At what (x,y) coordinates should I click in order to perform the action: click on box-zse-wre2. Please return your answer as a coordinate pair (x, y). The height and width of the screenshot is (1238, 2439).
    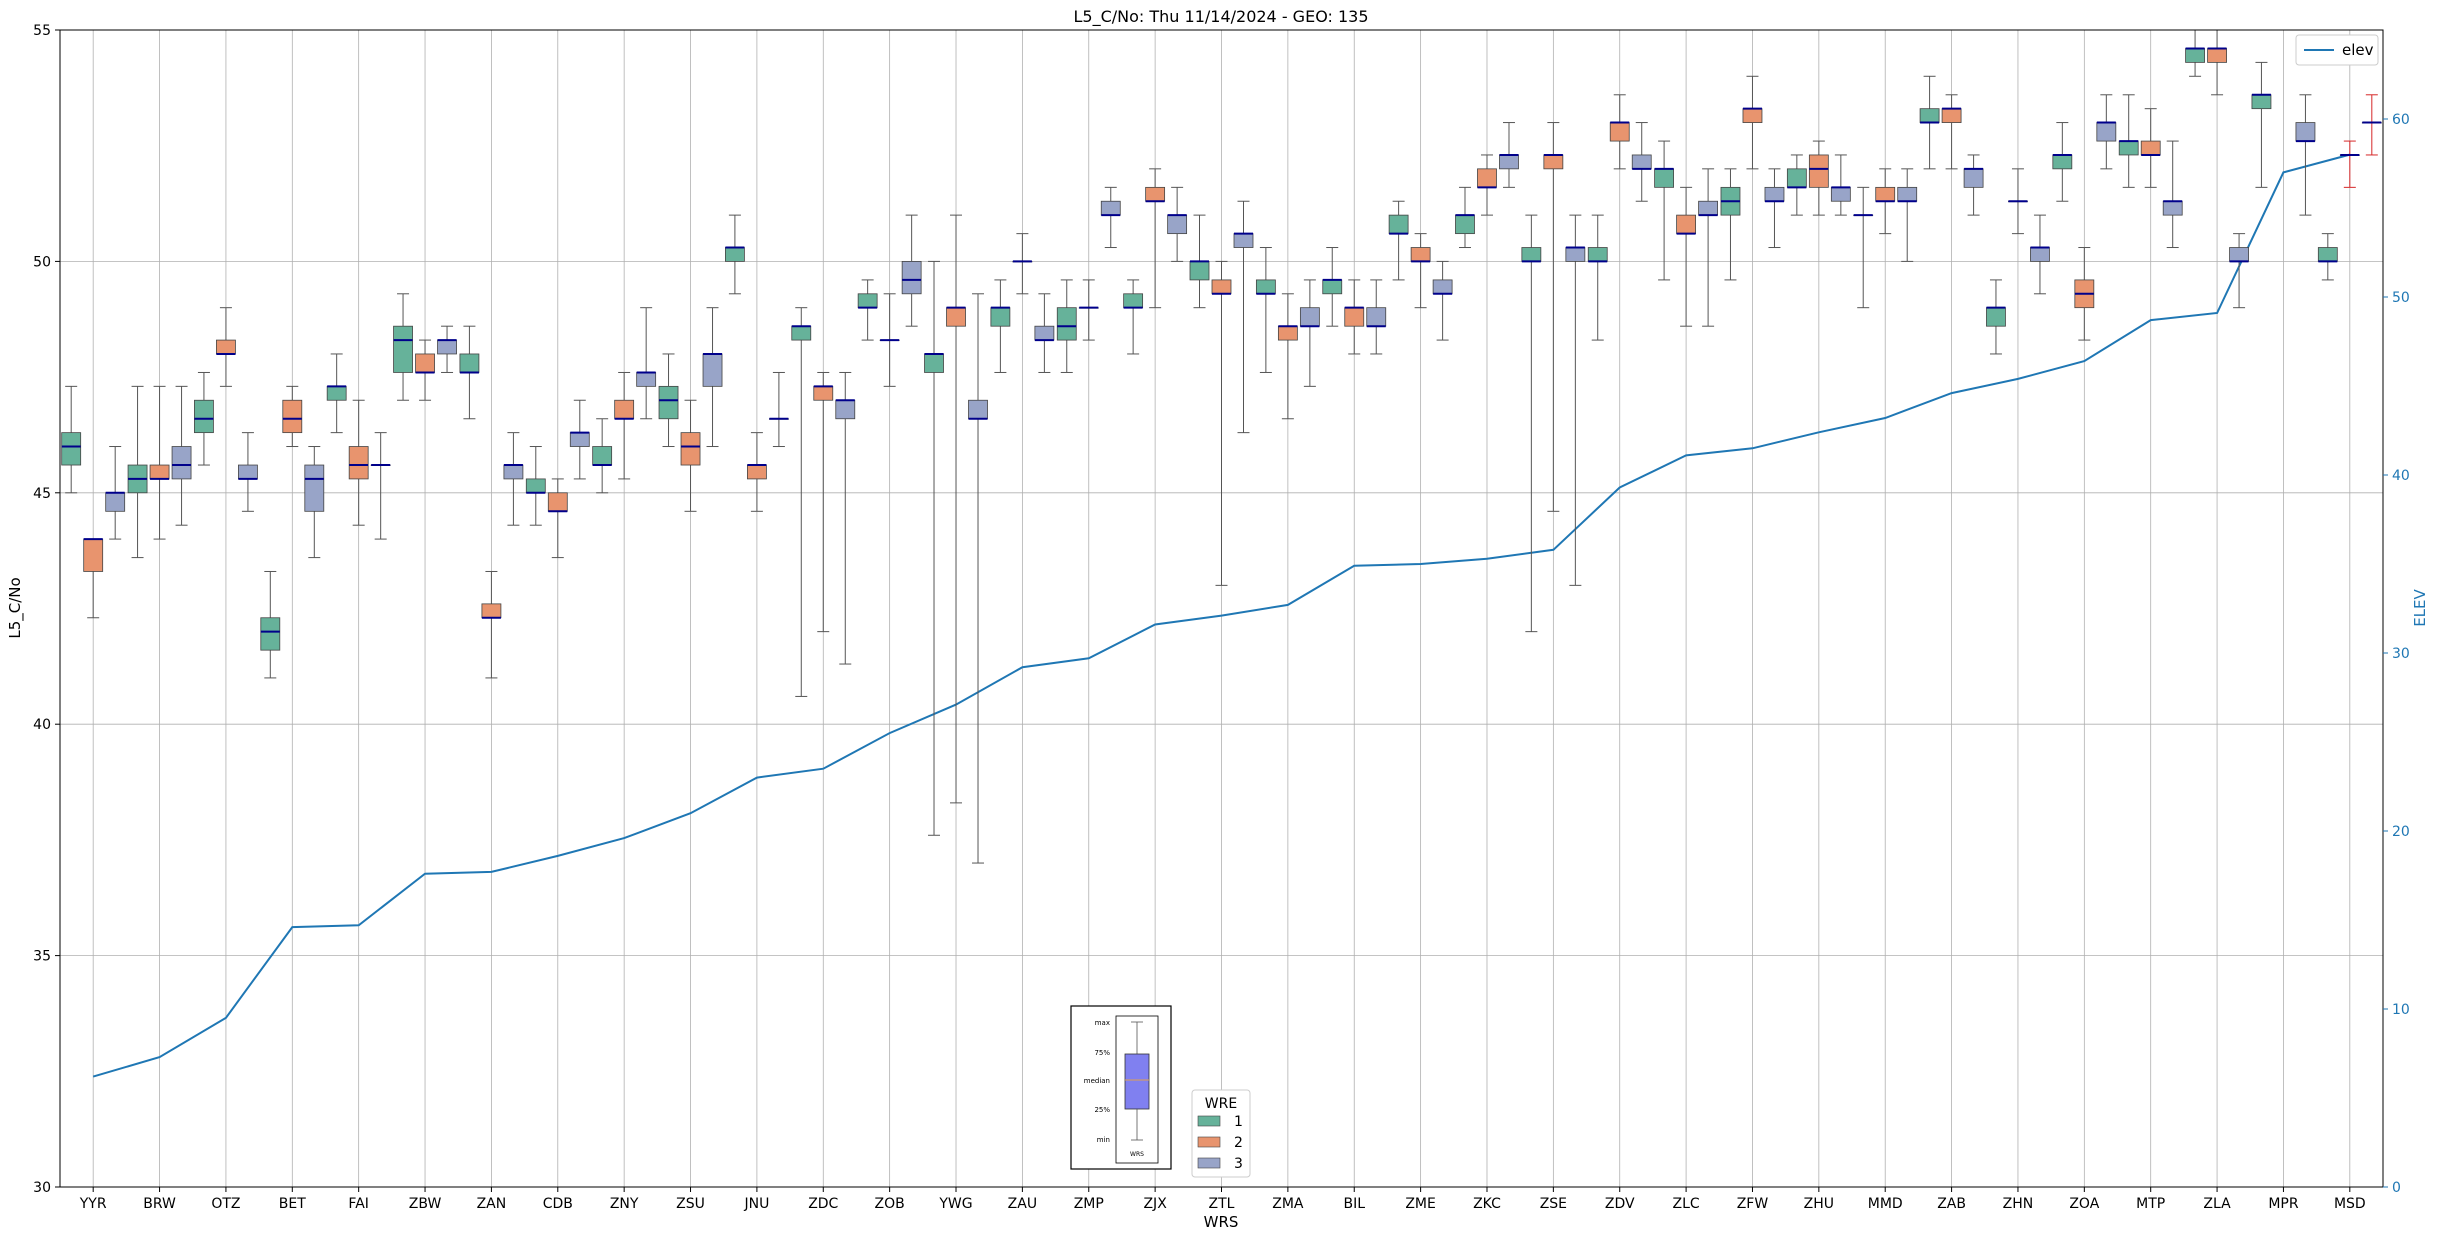
    Looking at the image, I should click on (1553, 317).